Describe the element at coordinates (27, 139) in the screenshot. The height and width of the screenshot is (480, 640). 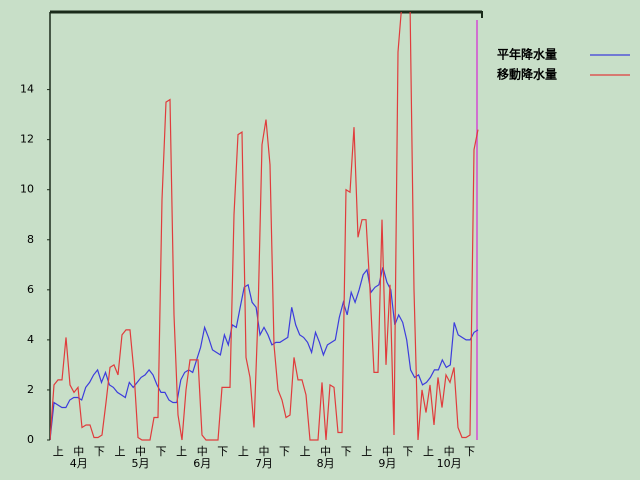
I see `y-tick-label: 12` at that location.